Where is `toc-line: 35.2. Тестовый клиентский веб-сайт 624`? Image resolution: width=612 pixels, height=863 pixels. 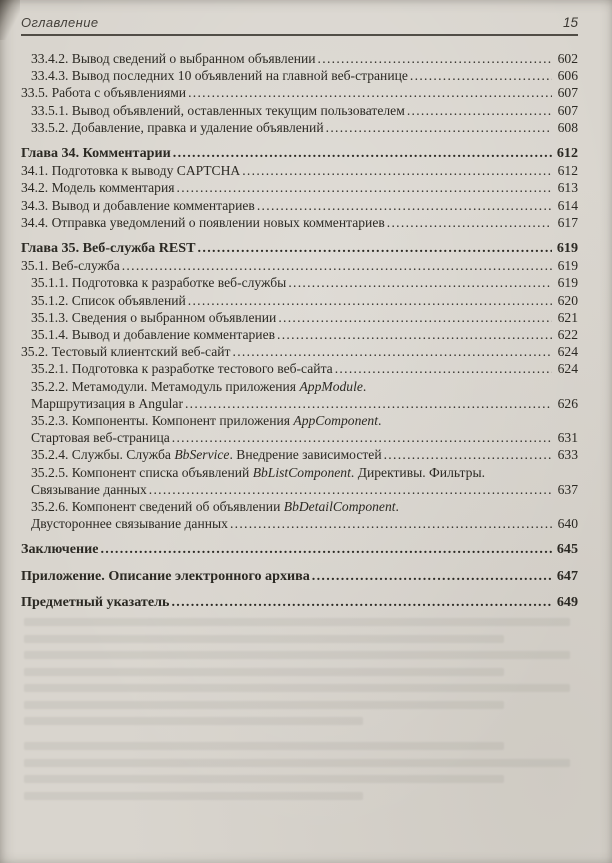
toc-line: 35.2. Тестовый клиентский веб-сайт 624 is located at coordinates (299, 351).